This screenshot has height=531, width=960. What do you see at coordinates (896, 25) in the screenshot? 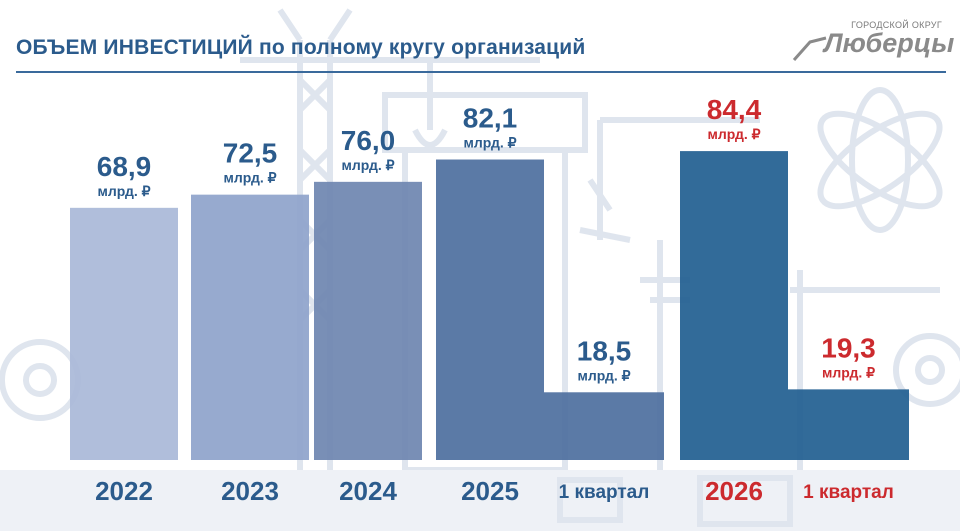
I see `logo-subtitle: ГОРОДСКОЙ ОКРУГ` at bounding box center [896, 25].